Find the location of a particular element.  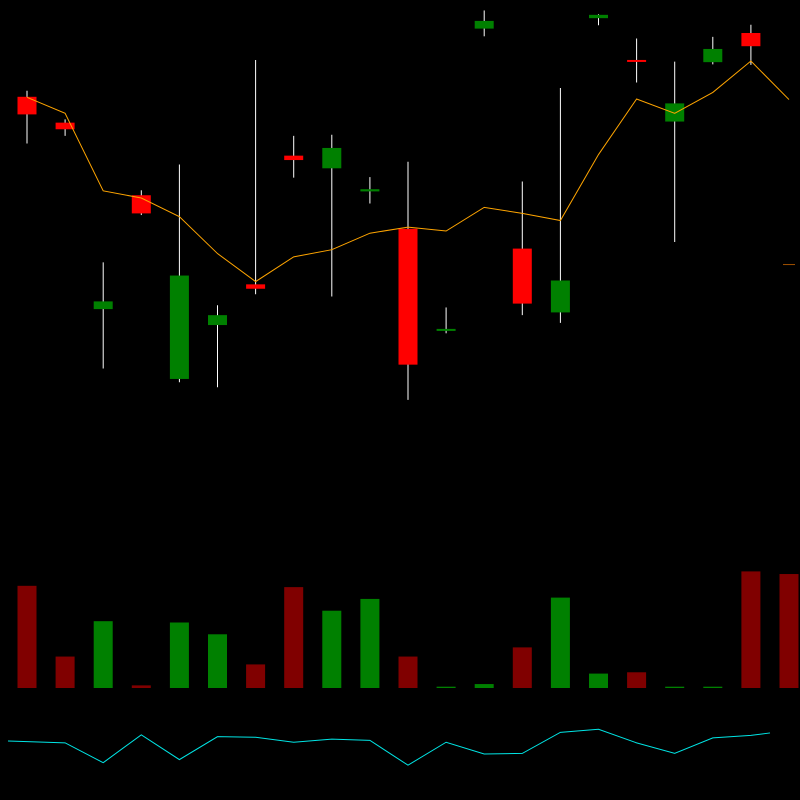

indicator-line is located at coordinates (389, 747).